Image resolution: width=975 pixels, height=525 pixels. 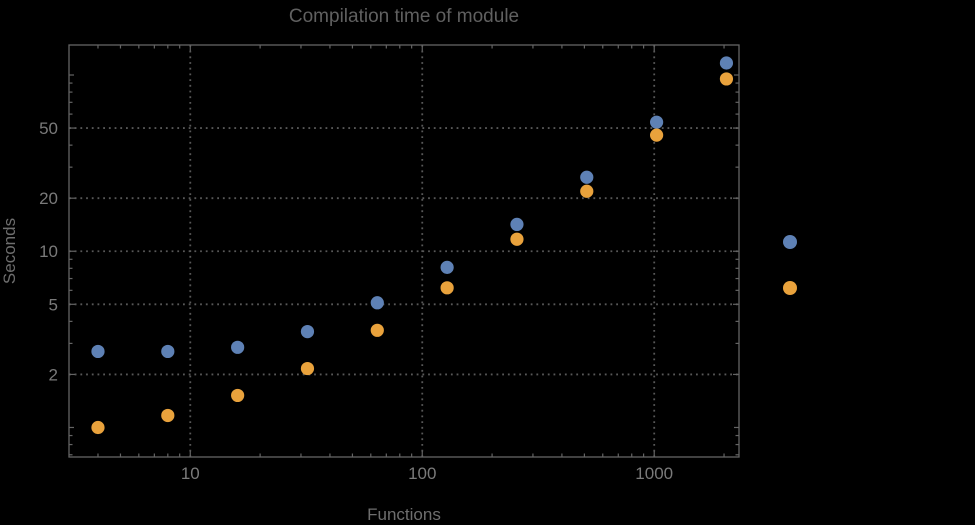 I want to click on x-tick-label: 100, so click(x=422, y=473).